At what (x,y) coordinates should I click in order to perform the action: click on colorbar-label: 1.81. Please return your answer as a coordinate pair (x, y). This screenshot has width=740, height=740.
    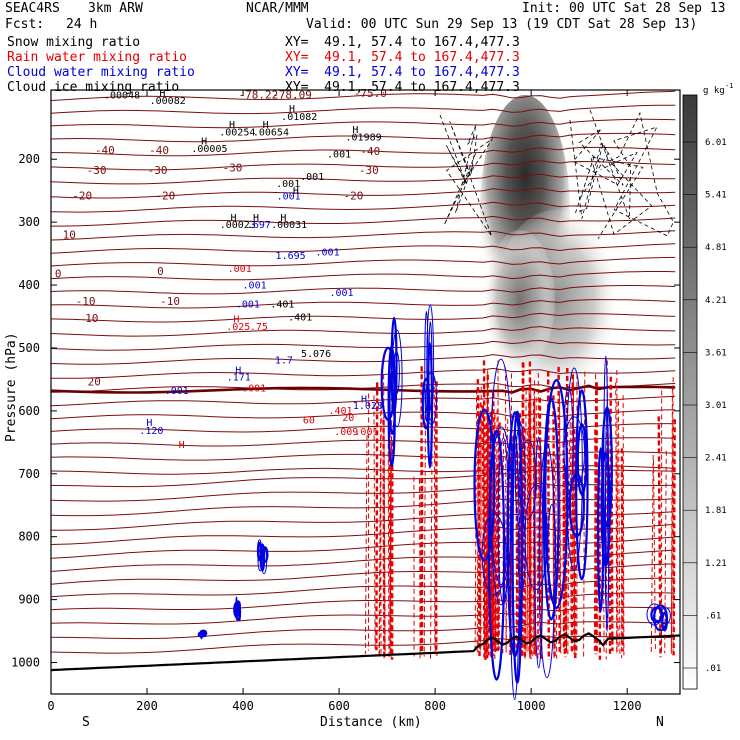
    Looking at the image, I should click on (716, 511).